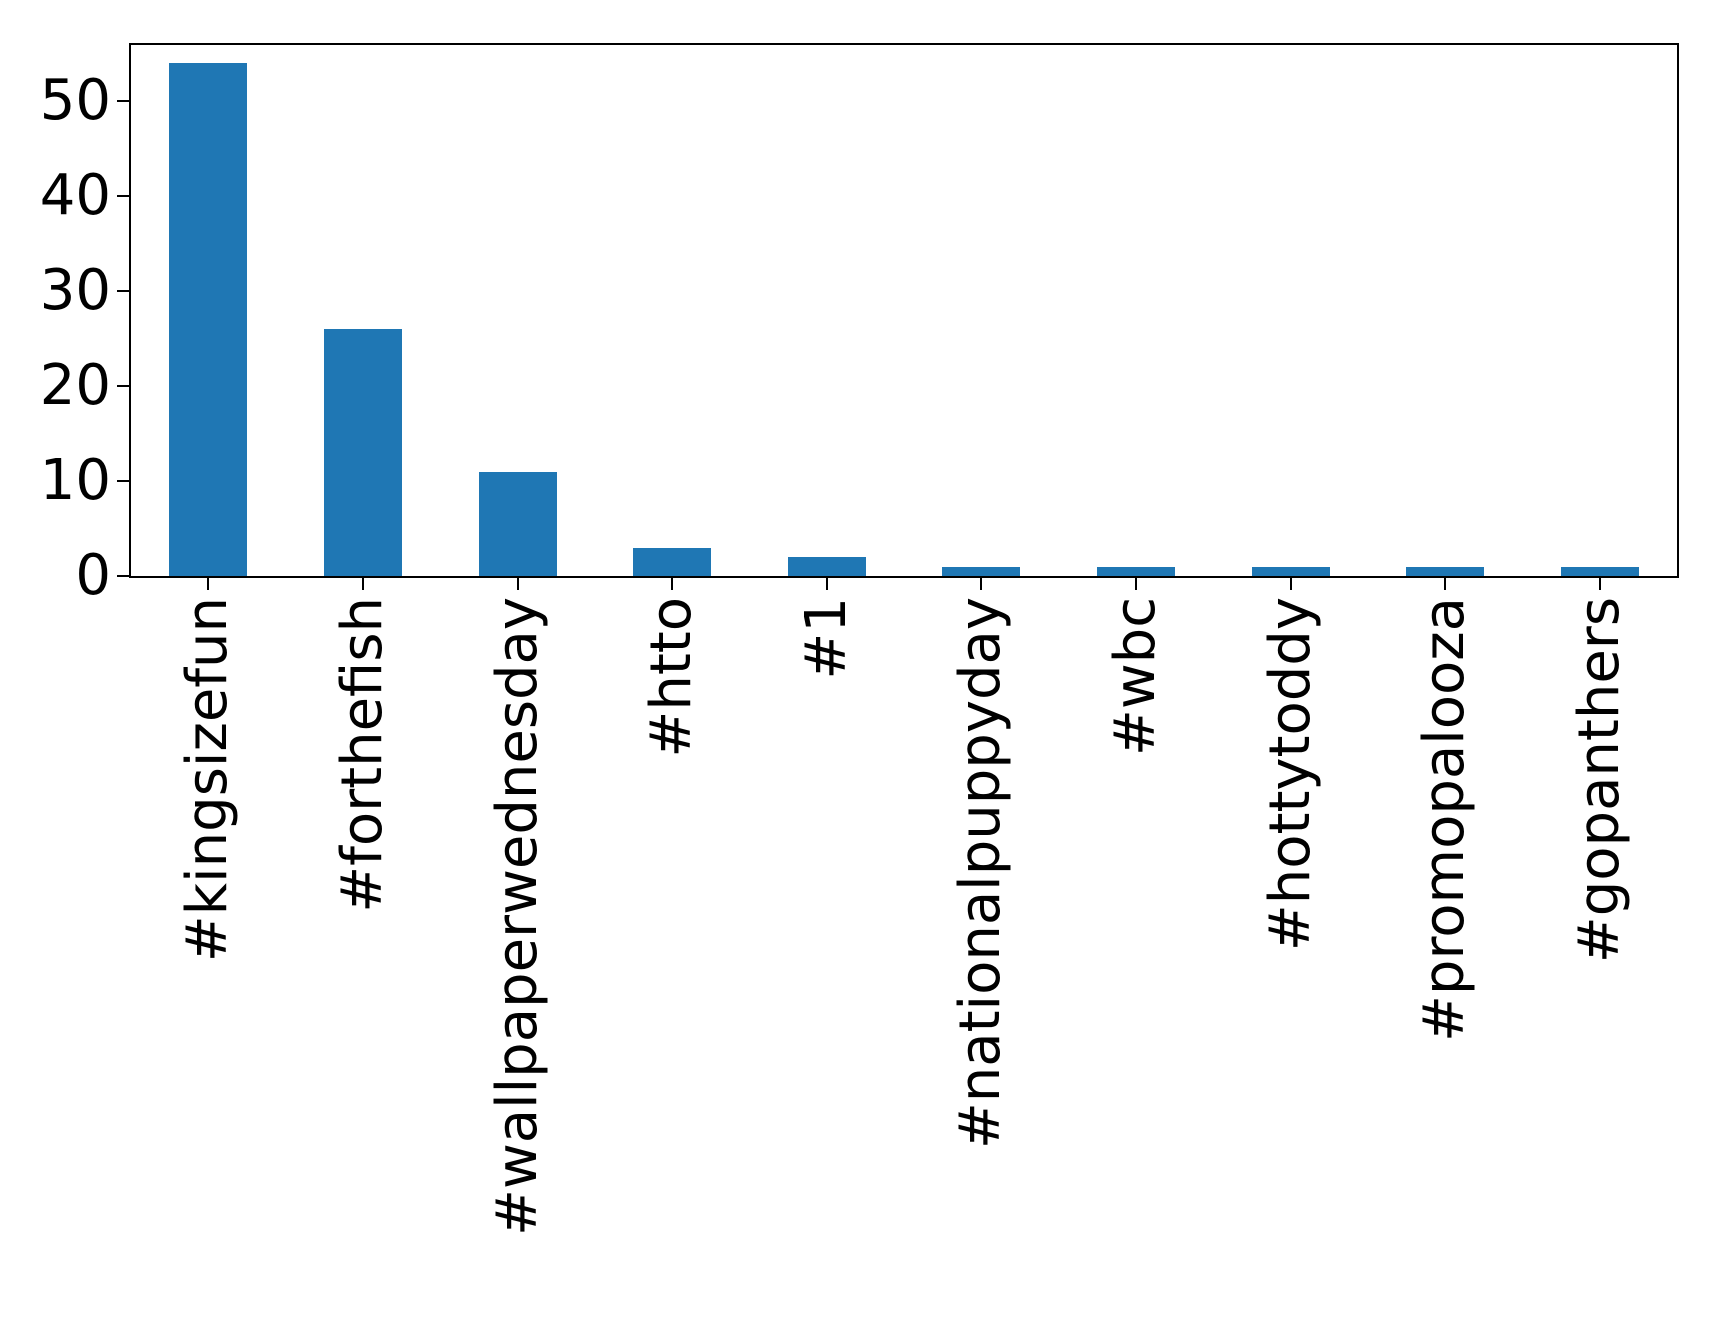  I want to click on x-tick-label: #promopalooza, so click(1445, 819).